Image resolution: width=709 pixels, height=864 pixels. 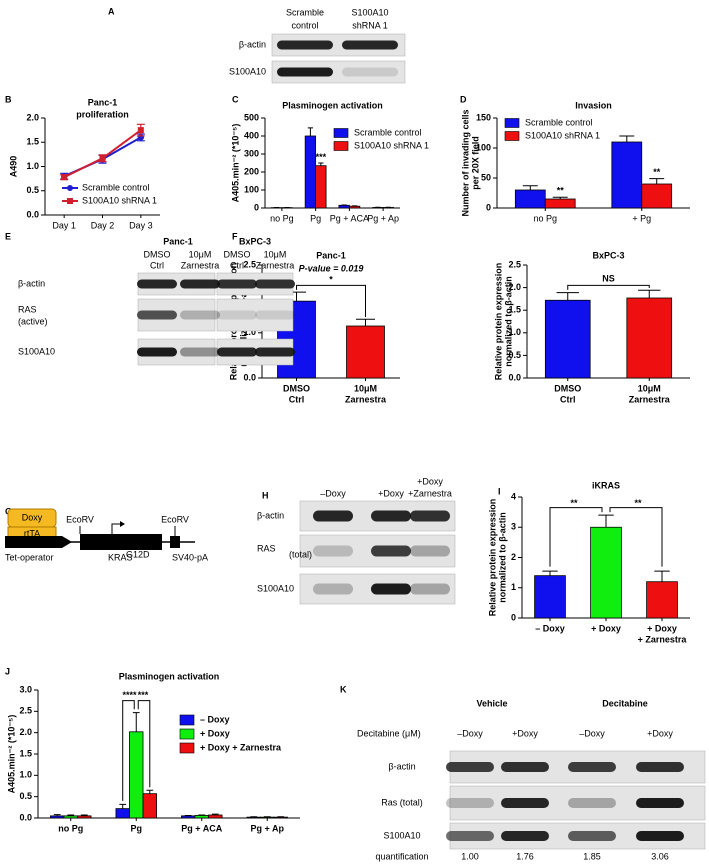 I want to click on y-tick-label: 200, so click(x=251, y=171).